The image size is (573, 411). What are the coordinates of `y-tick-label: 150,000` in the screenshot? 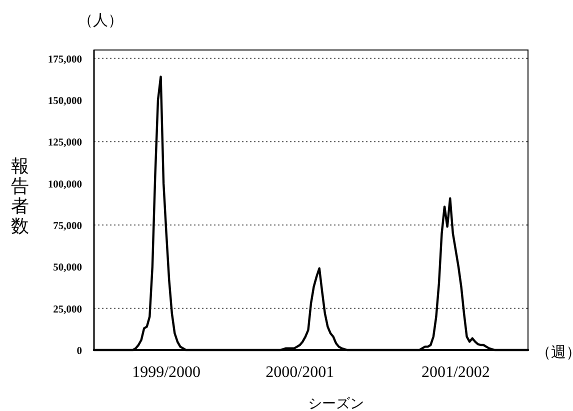 It's located at (65, 101).